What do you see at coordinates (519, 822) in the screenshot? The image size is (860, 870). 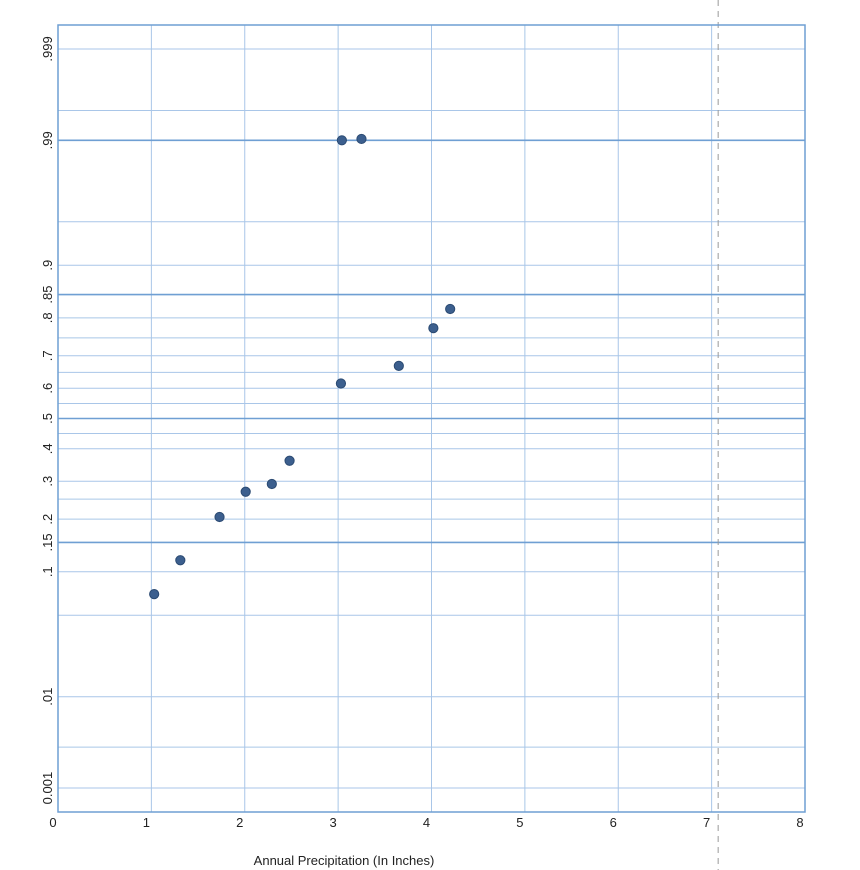 I see `x-tick-label: 5` at bounding box center [519, 822].